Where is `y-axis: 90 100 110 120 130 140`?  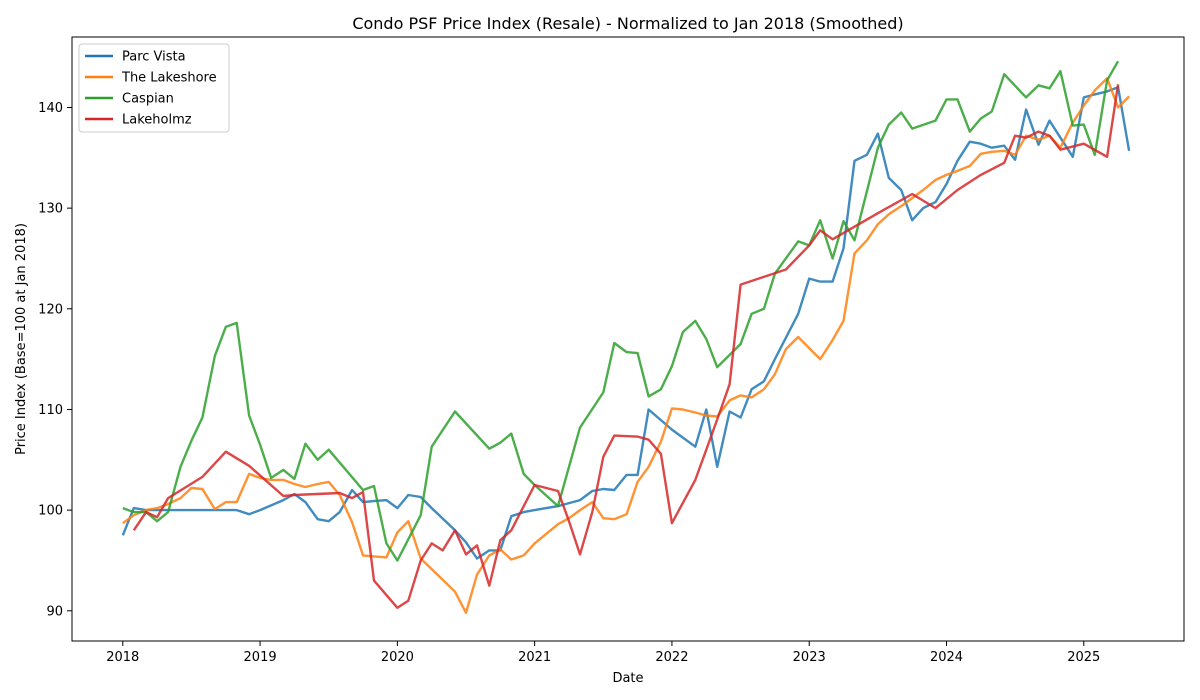 y-axis: 90 100 110 120 130 140 is located at coordinates (55, 360).